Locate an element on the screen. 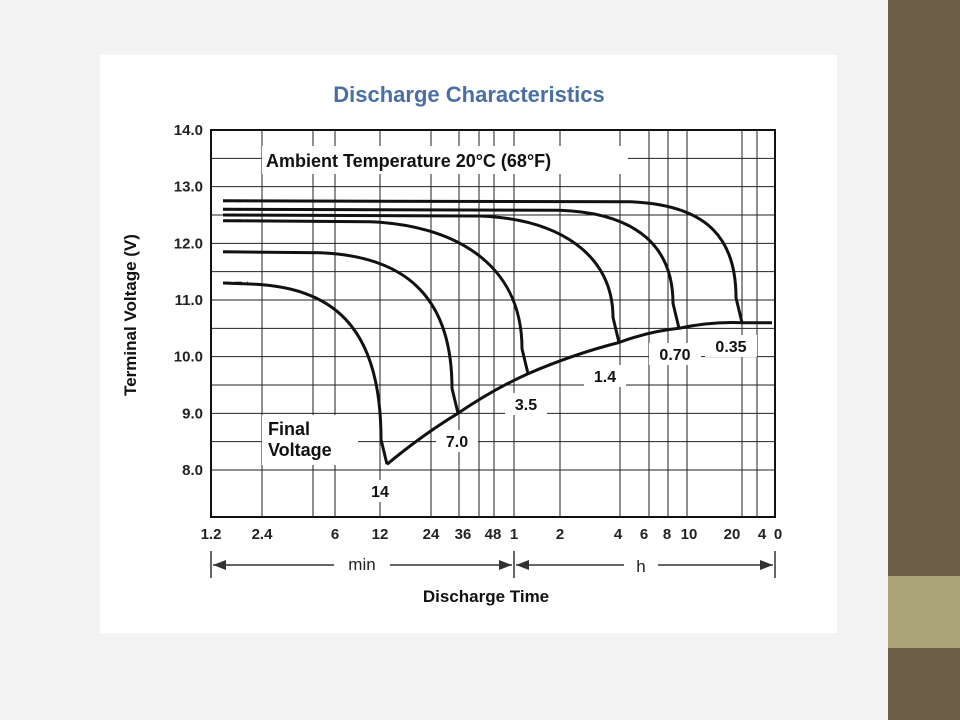 Image resolution: width=960 pixels, height=720 pixels. x-tick-label: 48 is located at coordinates (493, 534).